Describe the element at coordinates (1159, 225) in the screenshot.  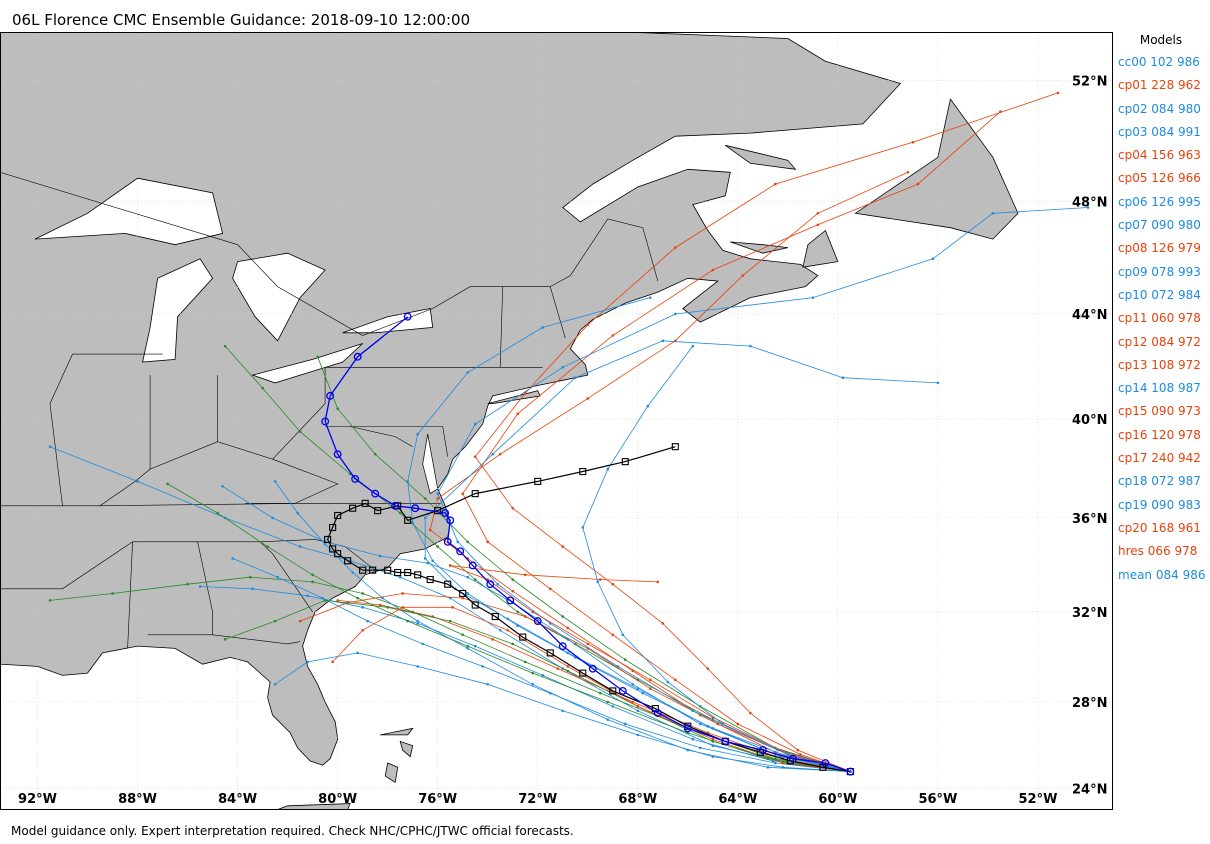
I see `legend-item: cp07 090 980` at that location.